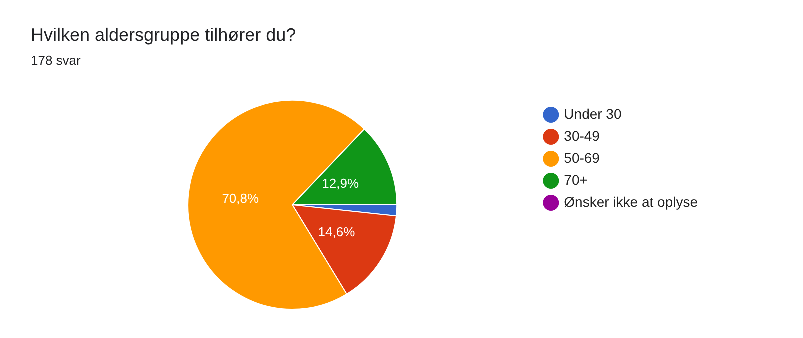 This screenshot has height=338, width=803. Describe the element at coordinates (241, 198) in the screenshot. I see `data-label: 70,8%` at that location.